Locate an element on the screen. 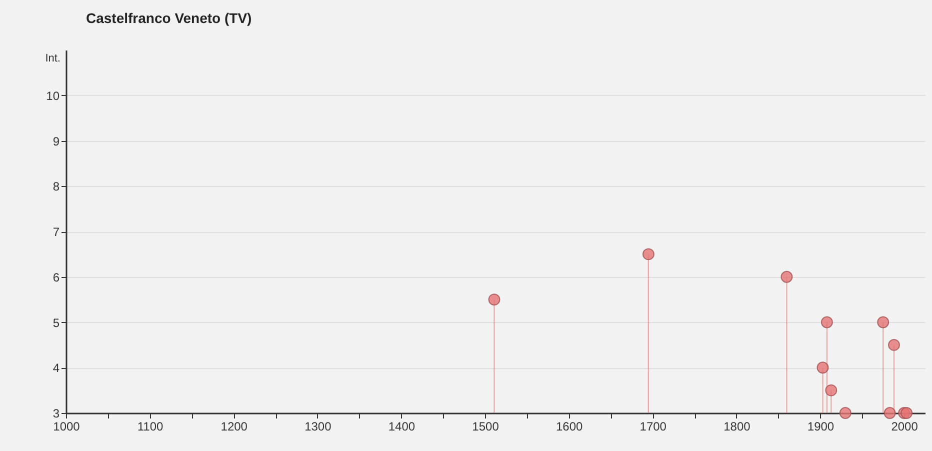 The image size is (932, 451). chart-title: Castelfranco Veneto (TV) is located at coordinates (169, 18).